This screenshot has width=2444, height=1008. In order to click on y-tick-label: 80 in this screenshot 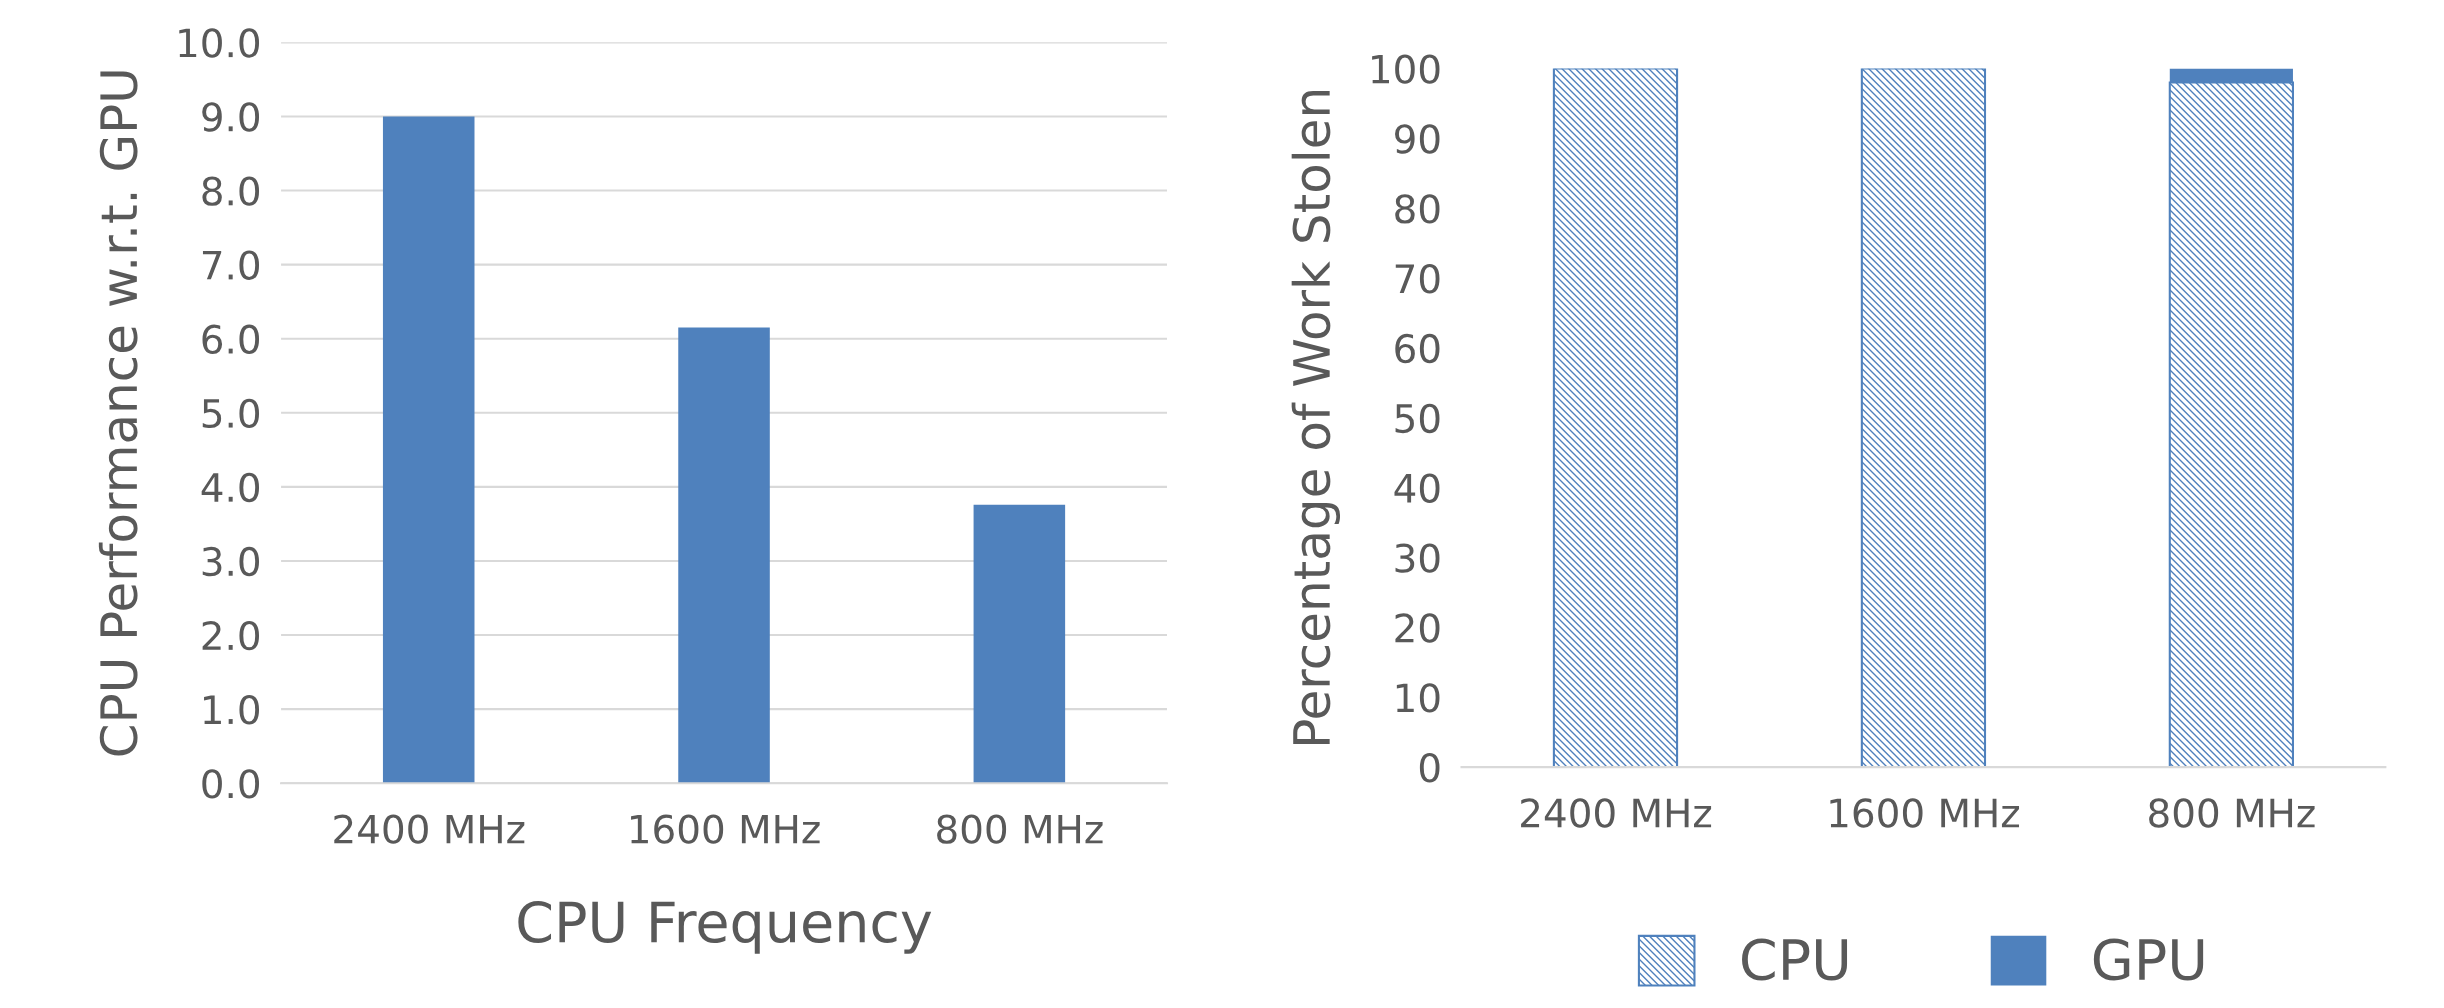, I will do `click(1417, 209)`.